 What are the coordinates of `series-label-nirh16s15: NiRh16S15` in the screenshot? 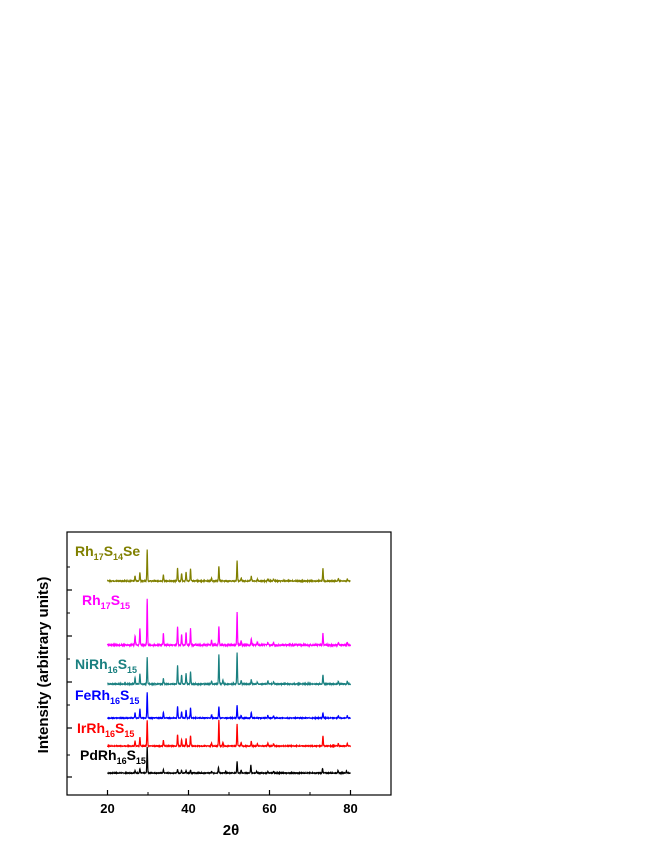 It's located at (106, 665).